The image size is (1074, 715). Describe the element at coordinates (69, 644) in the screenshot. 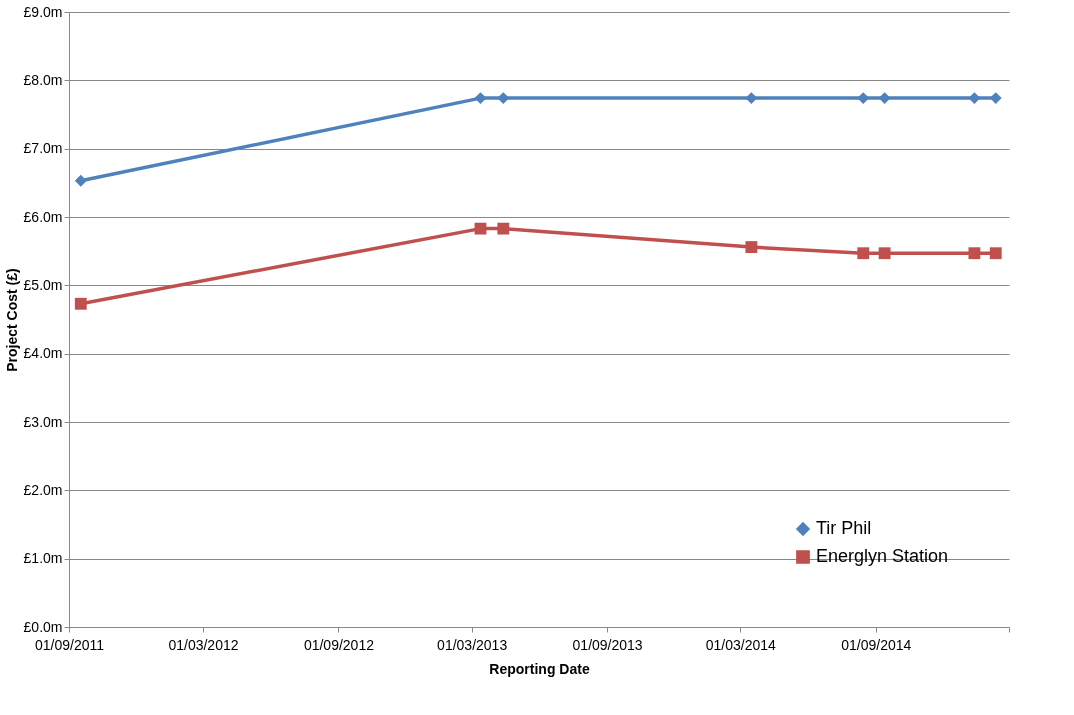

I see `x-tick-label: 01/09/2011` at that location.